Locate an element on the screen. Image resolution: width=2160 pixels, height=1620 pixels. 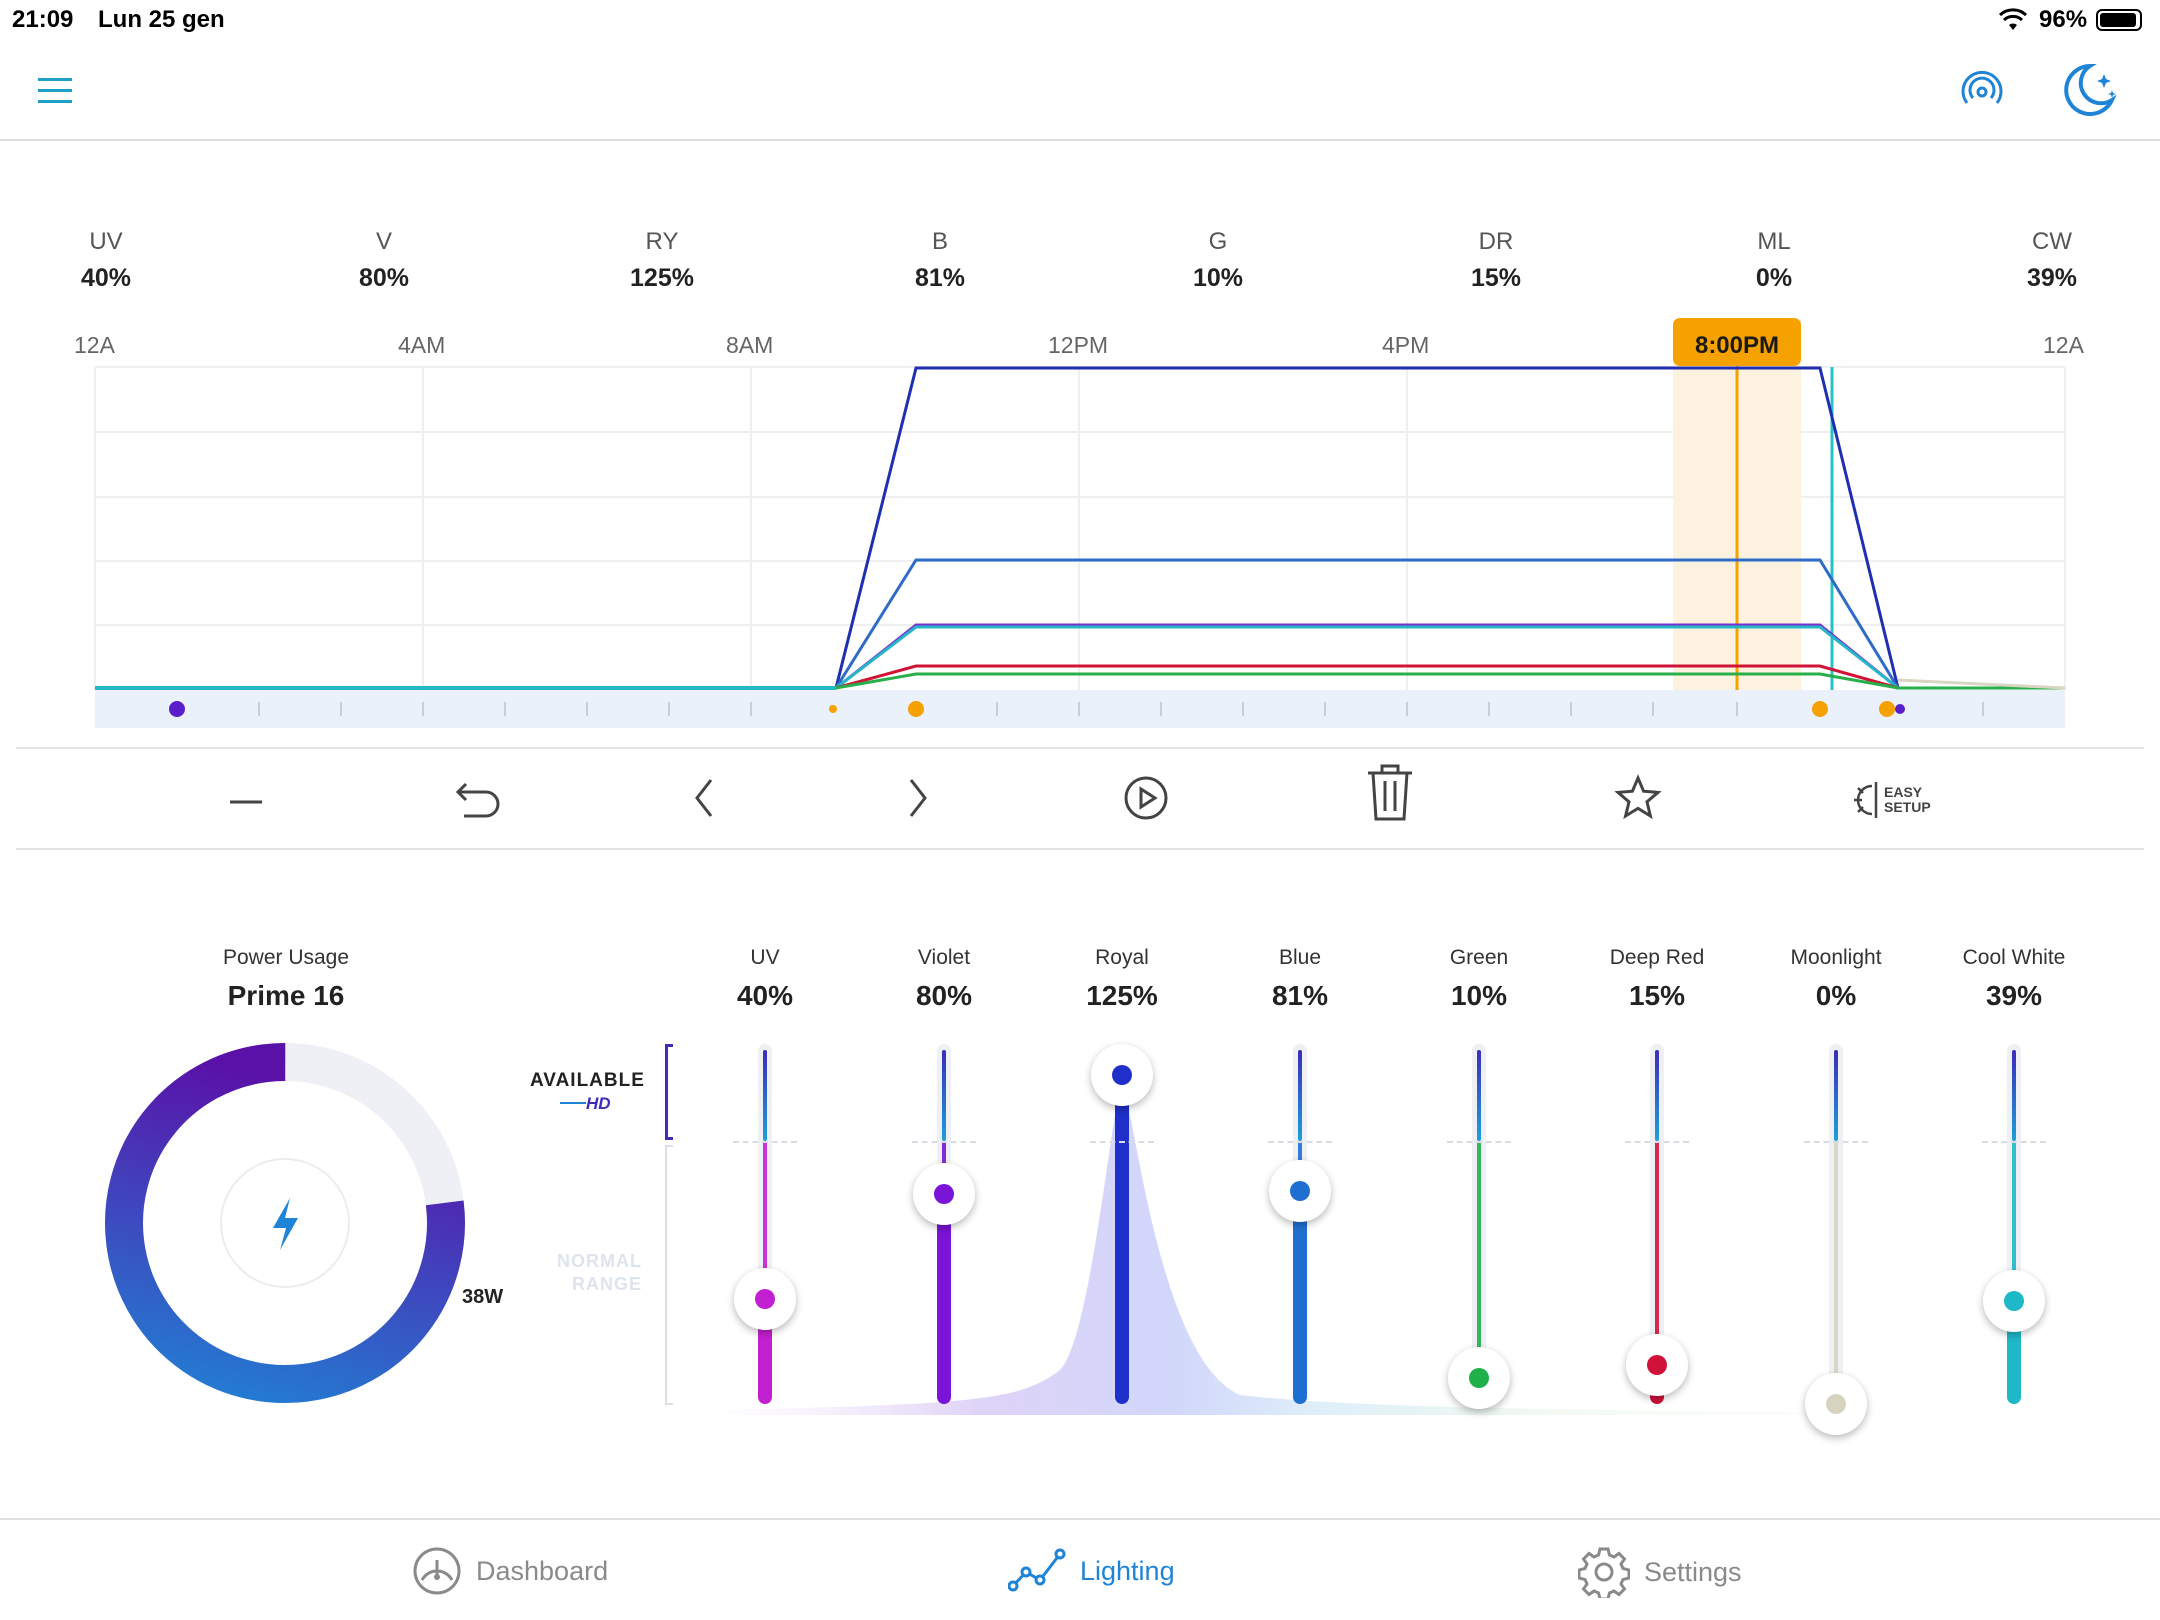
slider-knob-violet is located at coordinates (944, 1193).